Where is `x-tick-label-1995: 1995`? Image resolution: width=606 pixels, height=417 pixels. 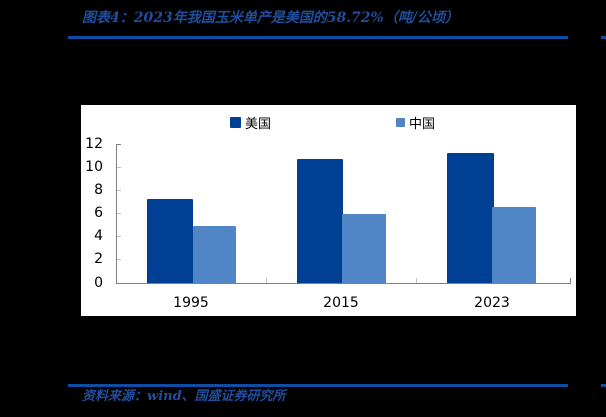 x-tick-label-1995: 1995 is located at coordinates (191, 303).